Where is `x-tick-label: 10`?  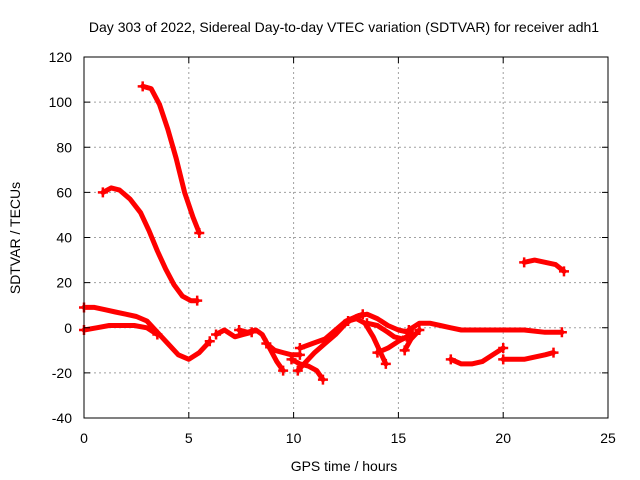 x-tick-label: 10 is located at coordinates (294, 438).